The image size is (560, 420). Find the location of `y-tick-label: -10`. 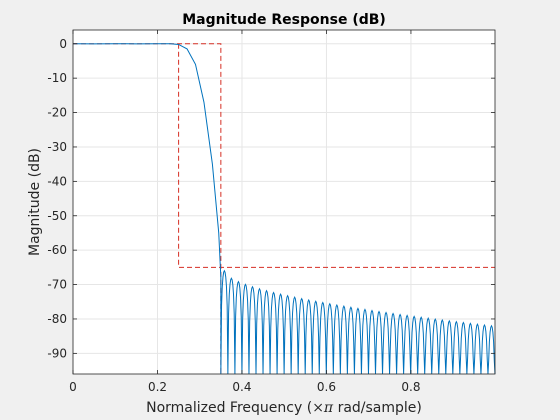

y-tick-label: -10 is located at coordinates (57, 78).